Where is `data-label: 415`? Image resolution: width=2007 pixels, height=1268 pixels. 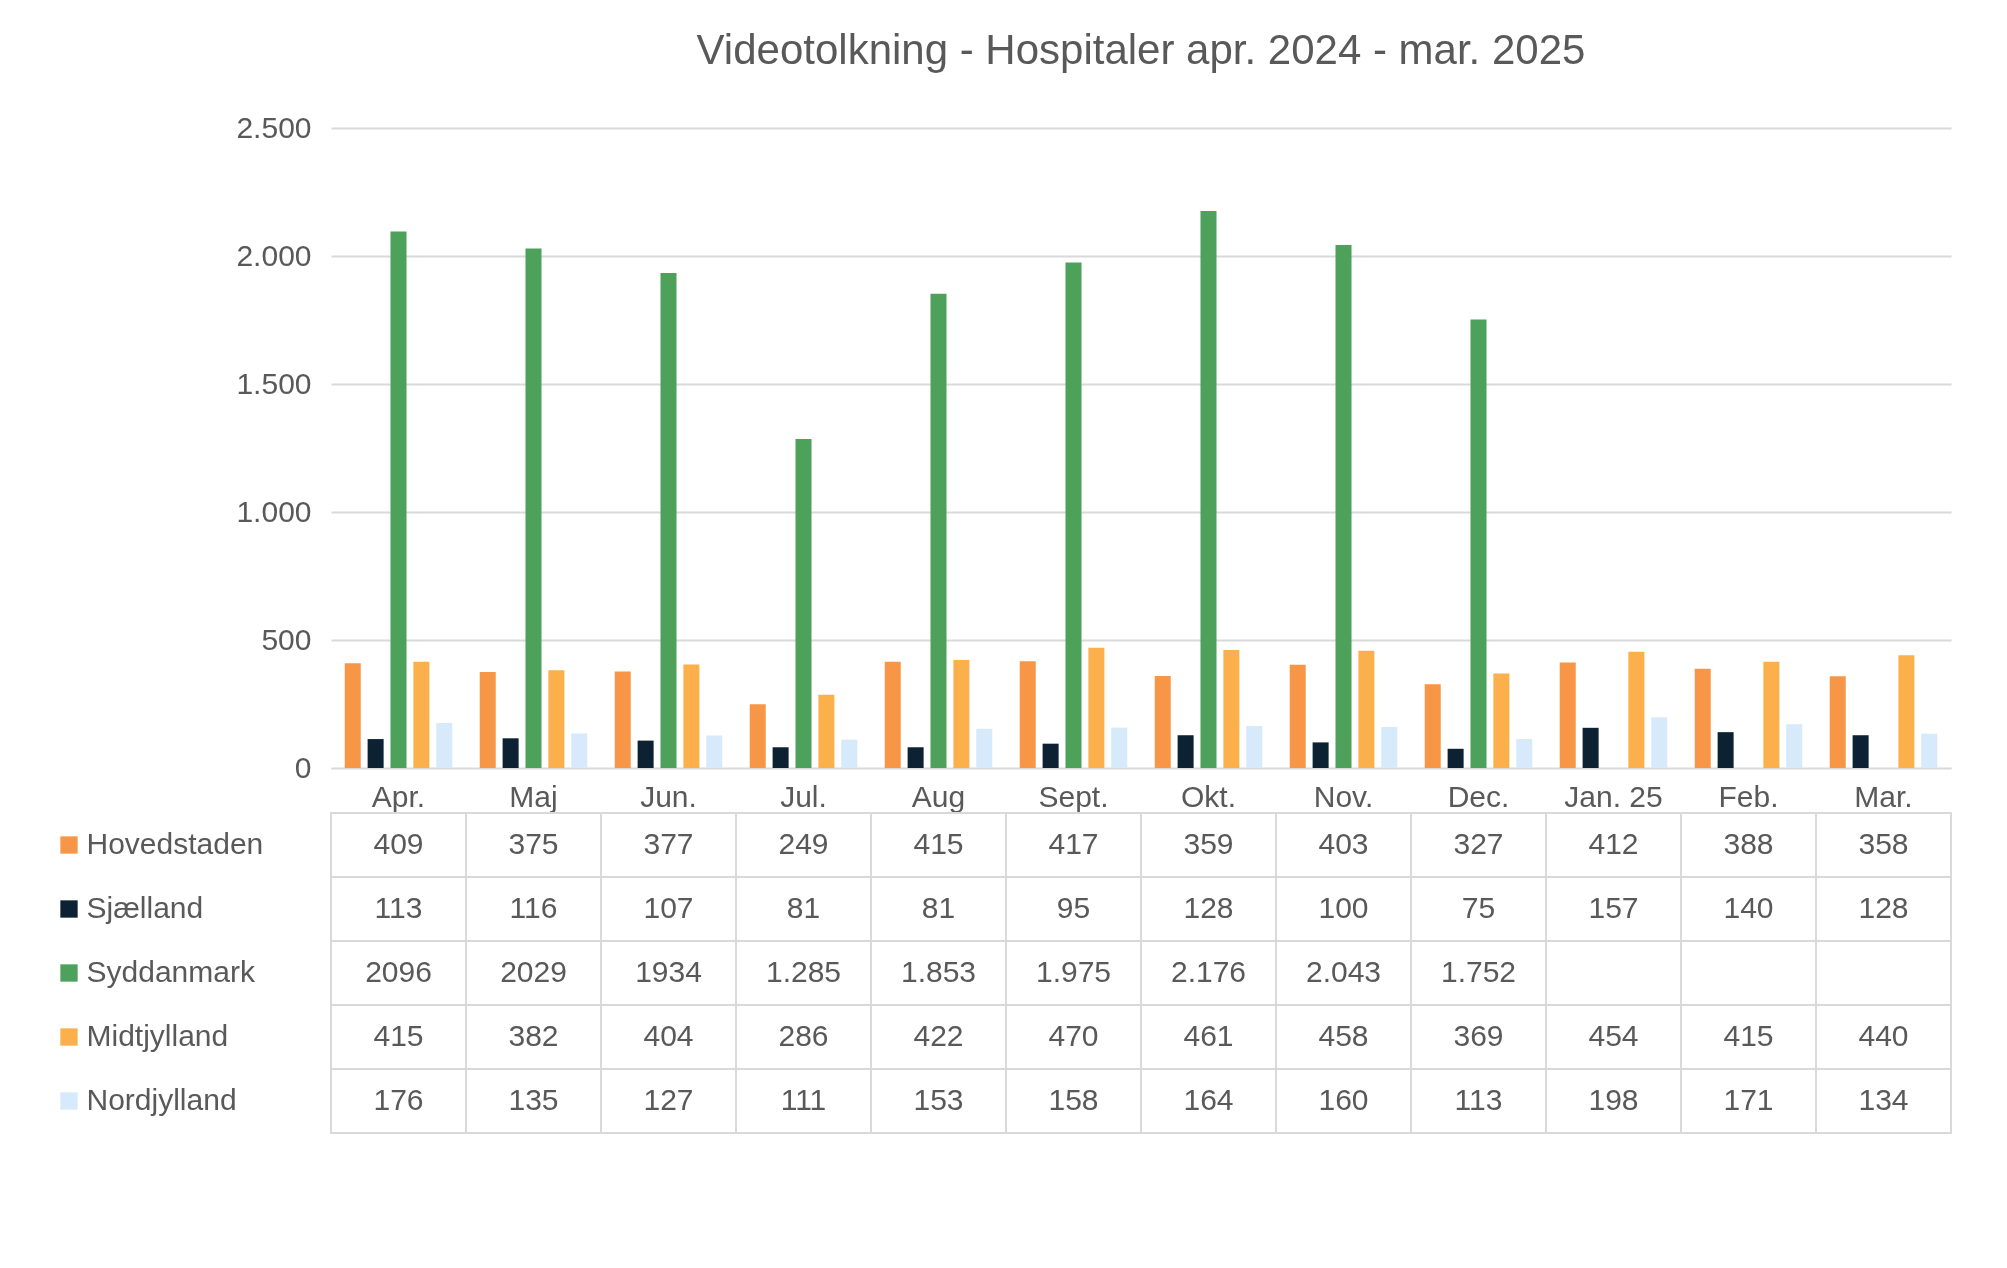 data-label: 415 is located at coordinates (1748, 1035).